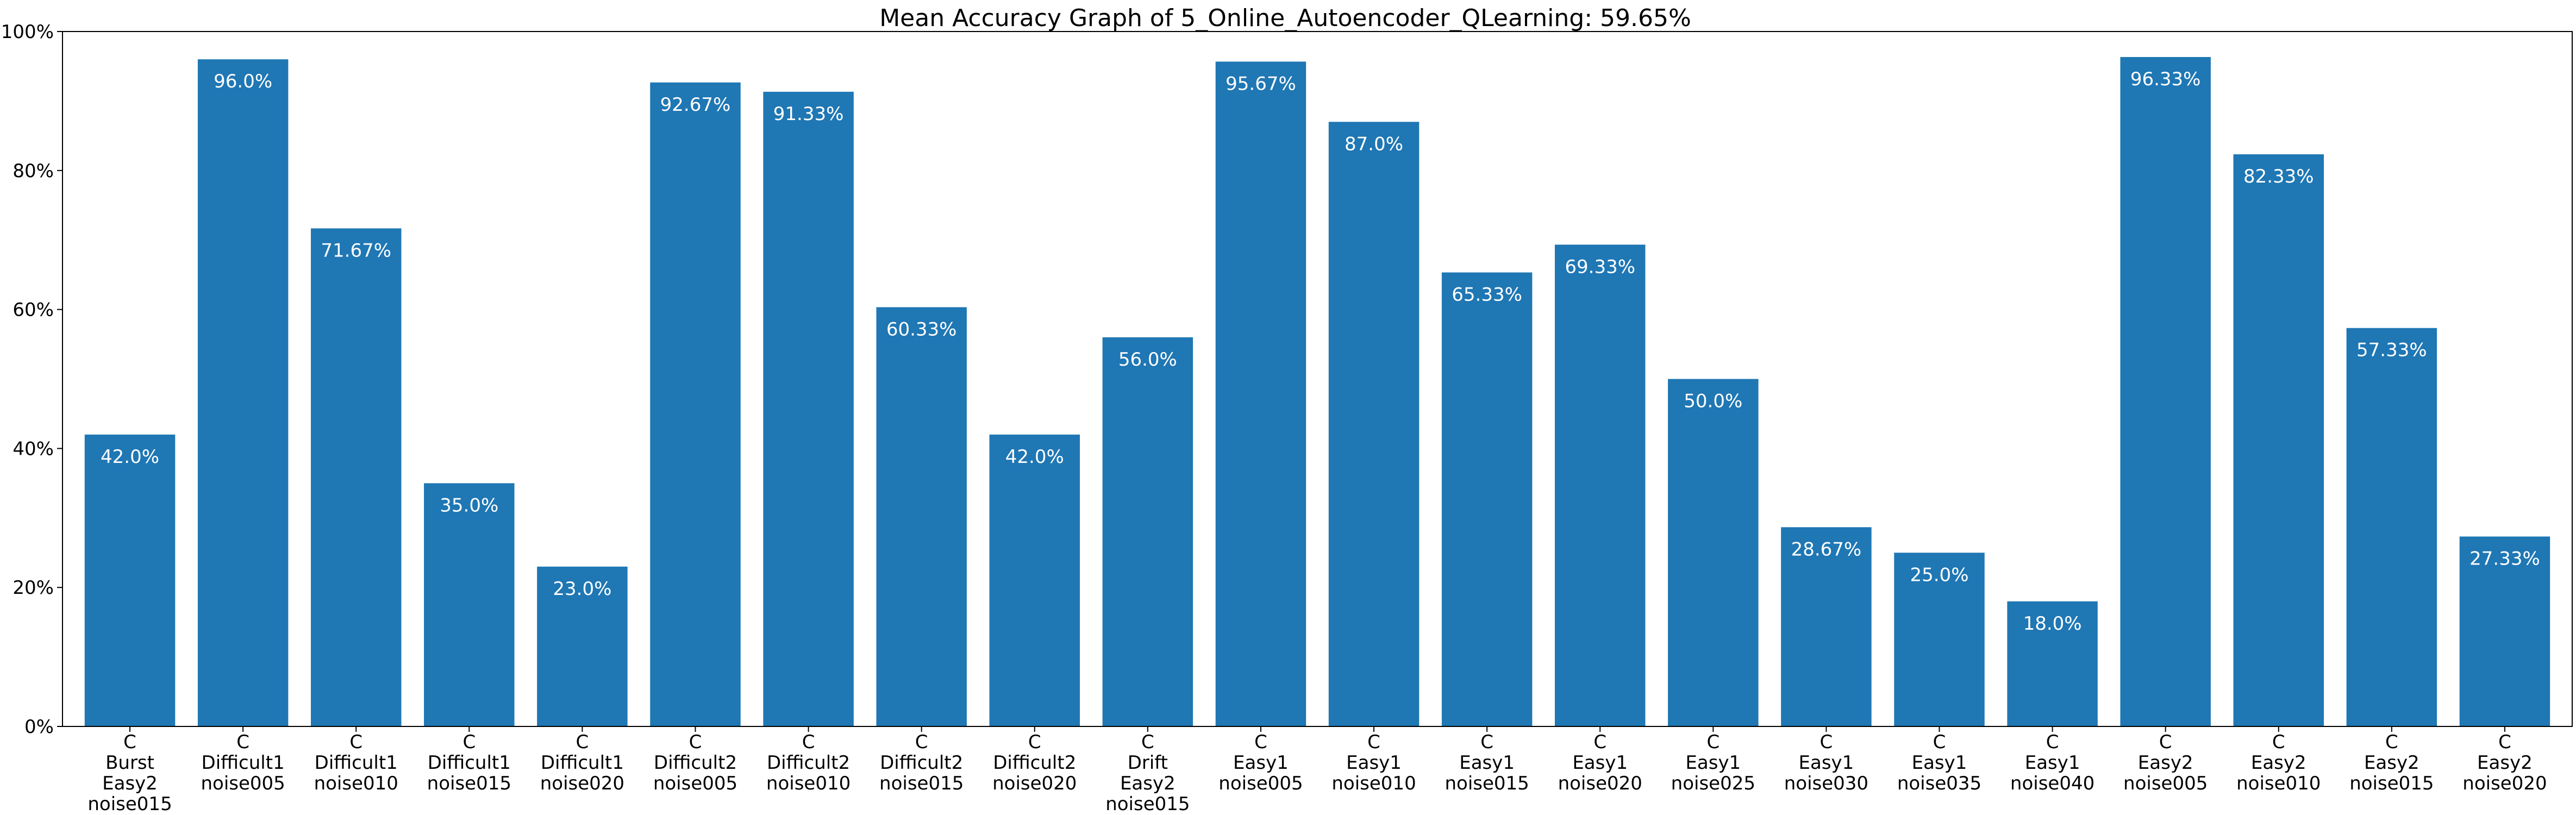 The height and width of the screenshot is (815, 2576). What do you see at coordinates (1148, 763) in the screenshot?
I see `x-tick-label: Drift` at bounding box center [1148, 763].